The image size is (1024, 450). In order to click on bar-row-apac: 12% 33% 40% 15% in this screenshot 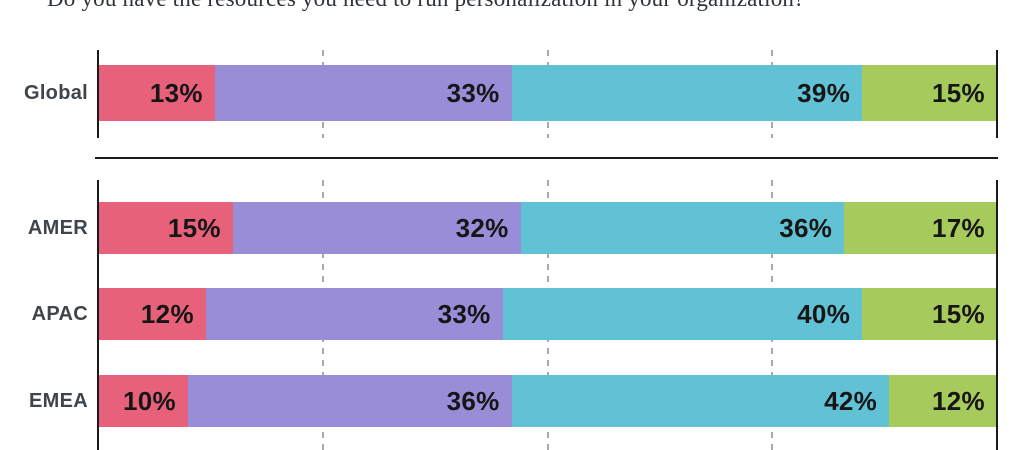, I will do `click(547, 314)`.